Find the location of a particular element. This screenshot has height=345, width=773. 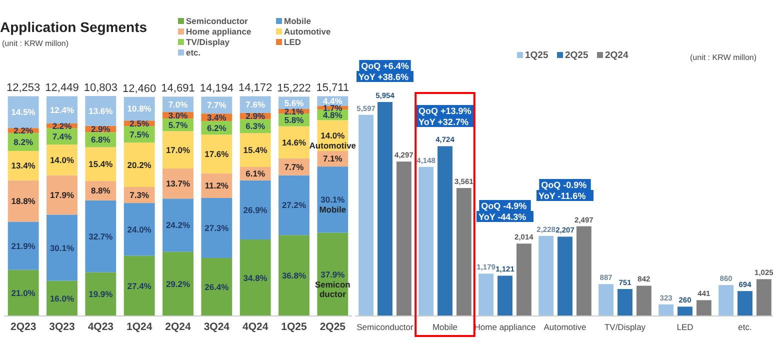

data-label: 27.2% is located at coordinates (294, 205).